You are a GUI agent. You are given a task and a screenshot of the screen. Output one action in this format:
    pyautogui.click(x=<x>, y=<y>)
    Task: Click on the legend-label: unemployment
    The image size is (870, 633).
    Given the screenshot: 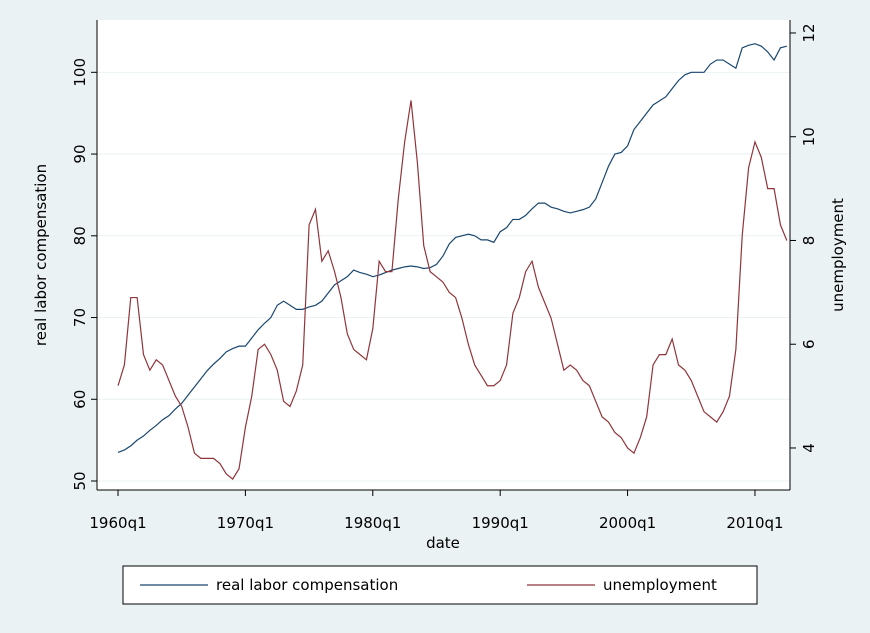 What is the action you would take?
    pyautogui.click(x=660, y=585)
    